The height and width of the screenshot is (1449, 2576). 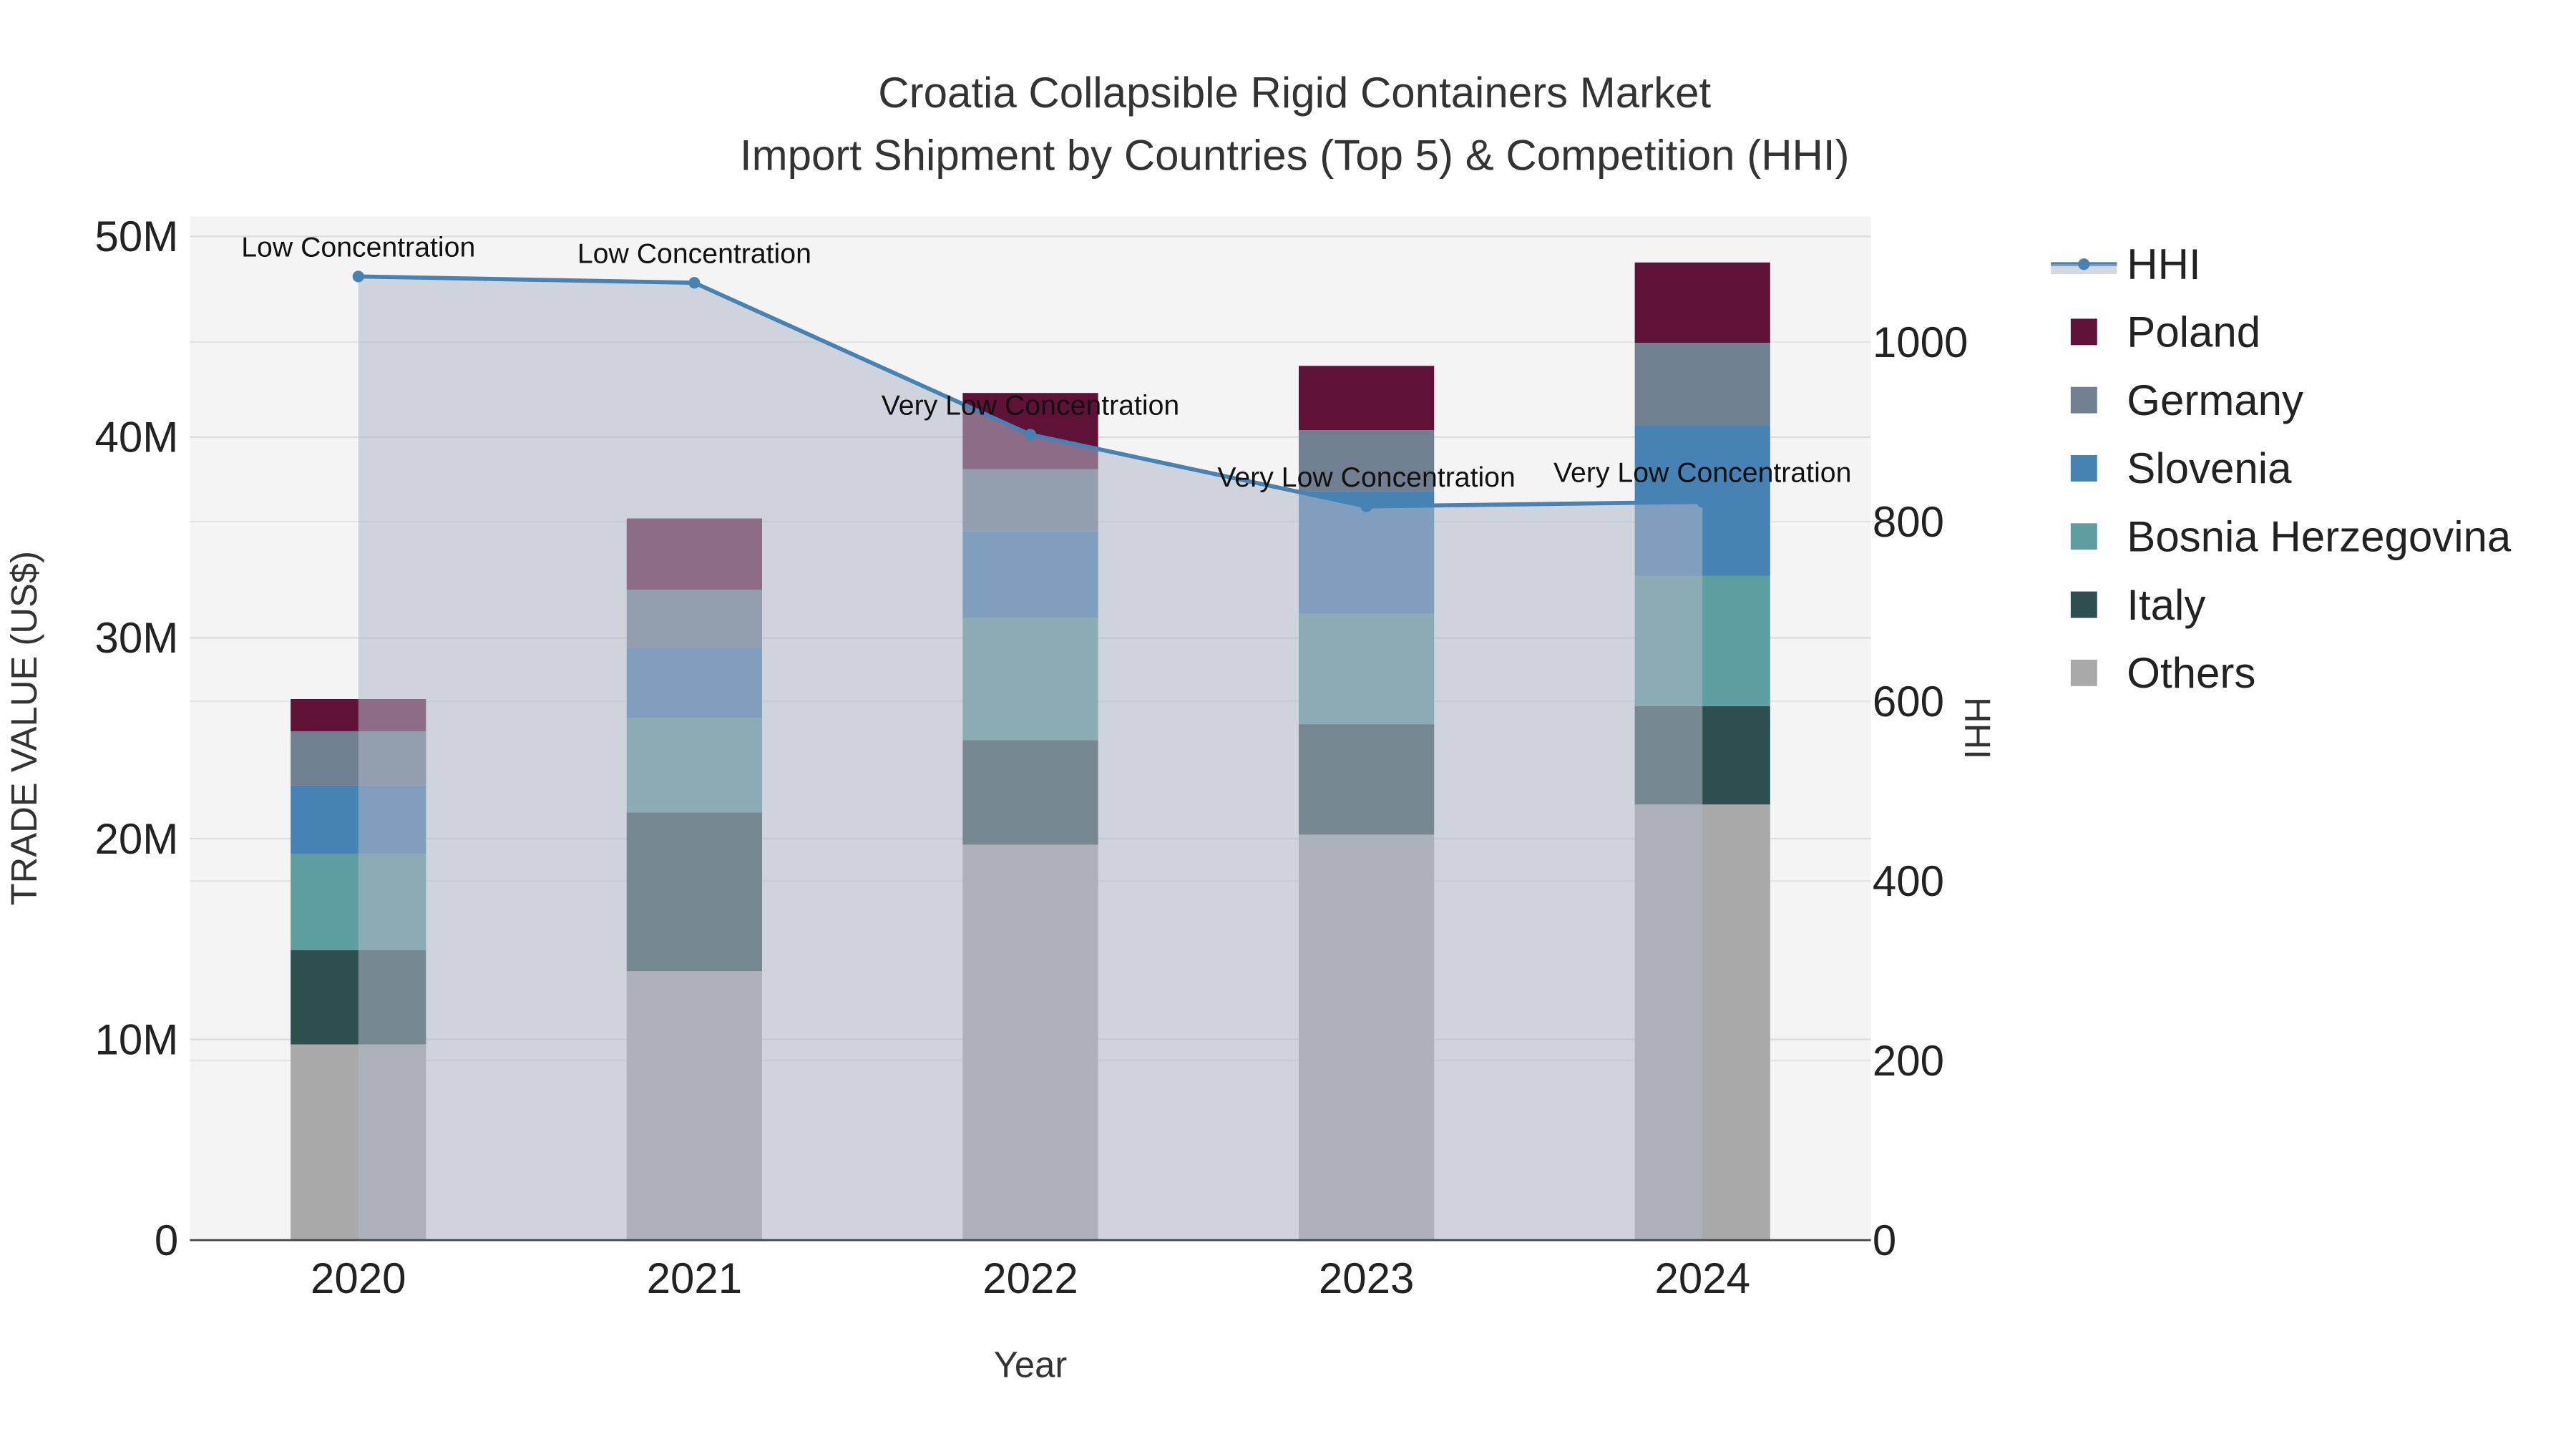 What do you see at coordinates (2193, 332) in the screenshot?
I see `legend-label: Poland` at bounding box center [2193, 332].